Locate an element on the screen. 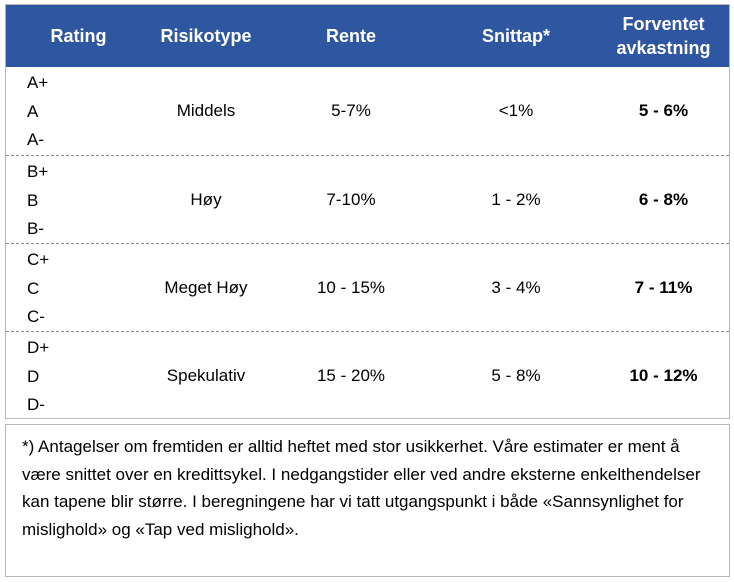 The height and width of the screenshot is (582, 734). table-row: A+ A A- Middels 5-7% <1% 5 - 6% is located at coordinates (367, 111).